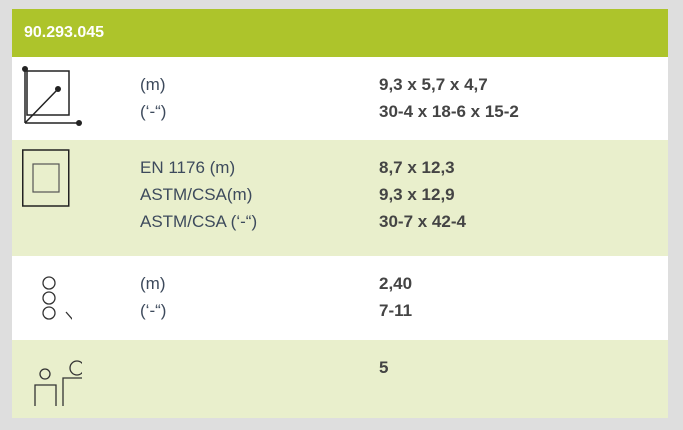 The height and width of the screenshot is (430, 683). Describe the element at coordinates (340, 33) in the screenshot. I see `product-number: 90.293.045` at that location.